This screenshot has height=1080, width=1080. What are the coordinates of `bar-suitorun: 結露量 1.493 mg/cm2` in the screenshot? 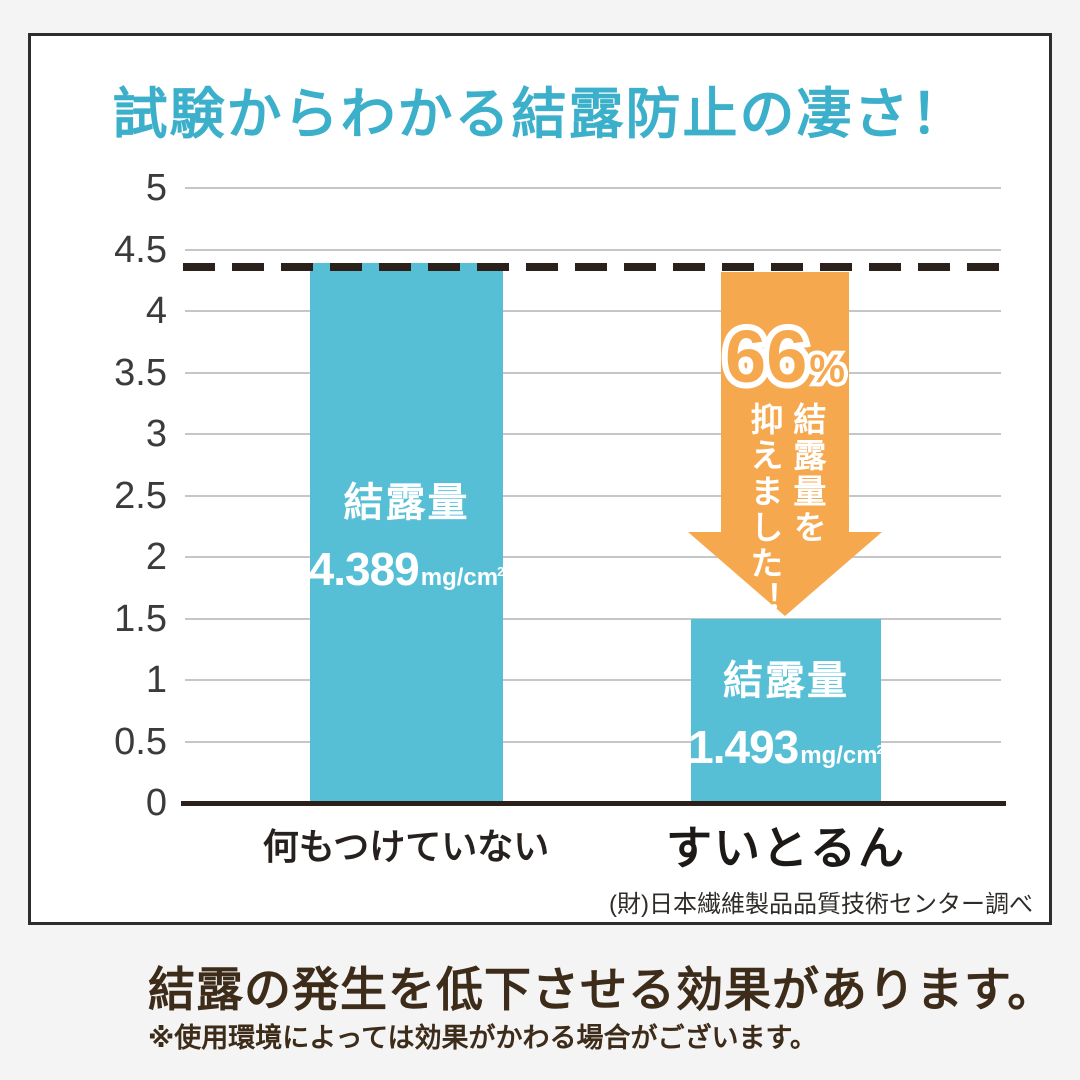 It's located at (786, 711).